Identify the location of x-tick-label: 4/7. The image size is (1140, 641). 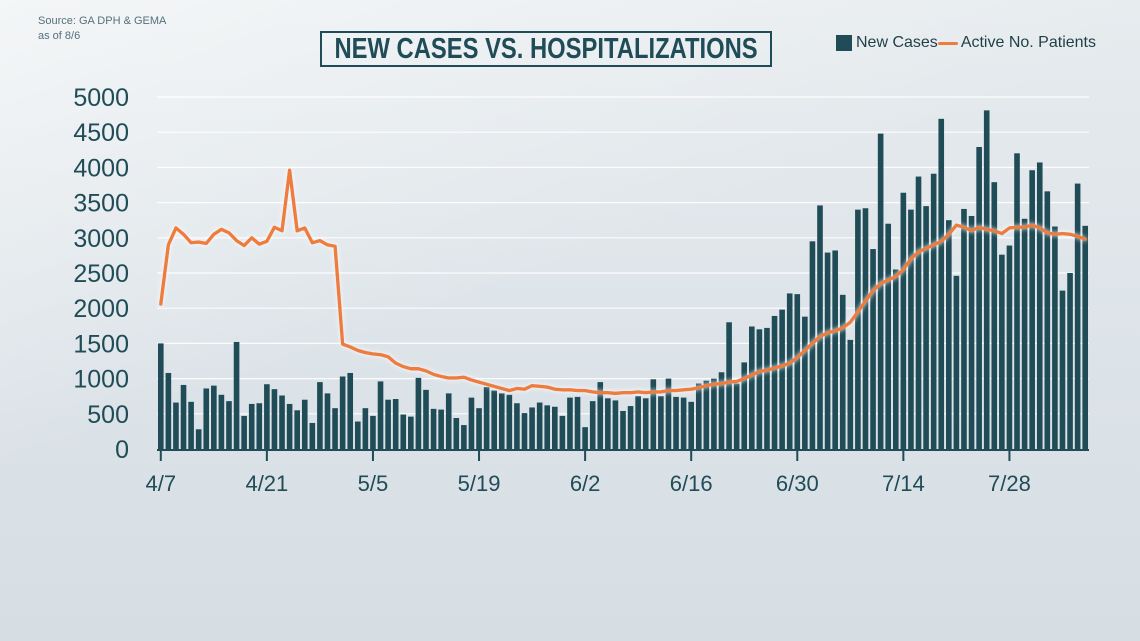
(160, 483).